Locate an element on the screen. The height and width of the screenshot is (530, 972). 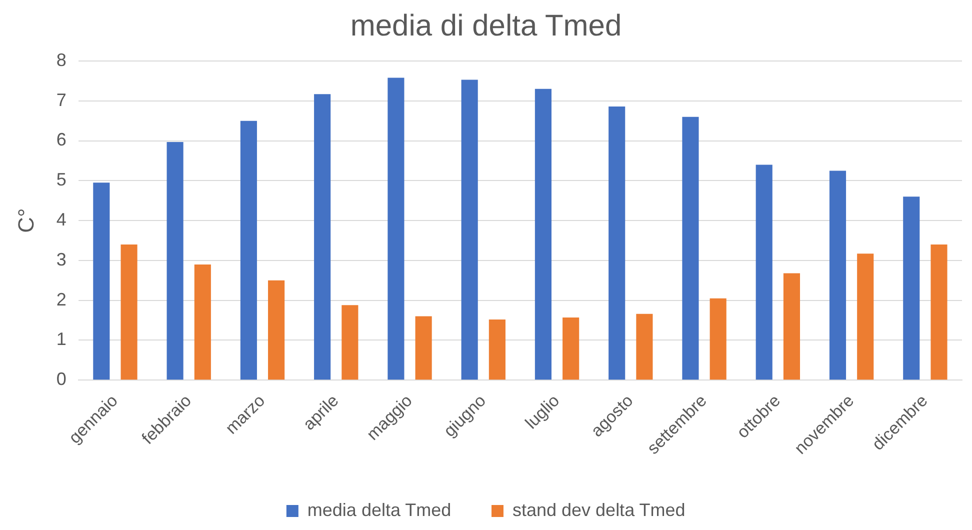
y-tick-label: 6 is located at coordinates (61, 140).